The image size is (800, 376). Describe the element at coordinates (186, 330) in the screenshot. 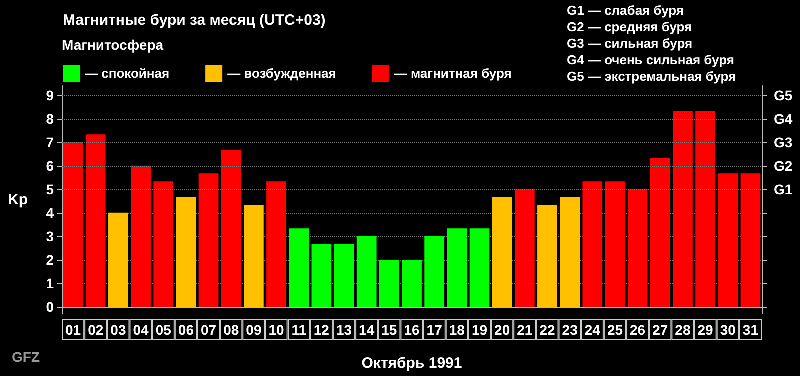

I see `x-tick-label: 06` at that location.